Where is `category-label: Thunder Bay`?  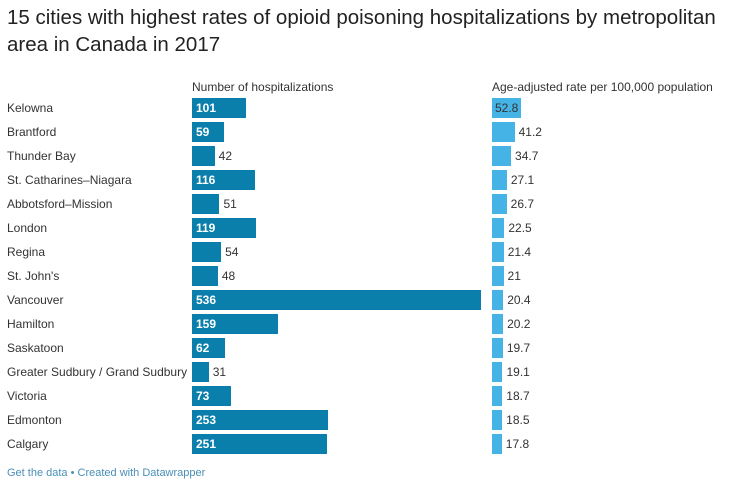 category-label: Thunder Bay is located at coordinates (41, 156).